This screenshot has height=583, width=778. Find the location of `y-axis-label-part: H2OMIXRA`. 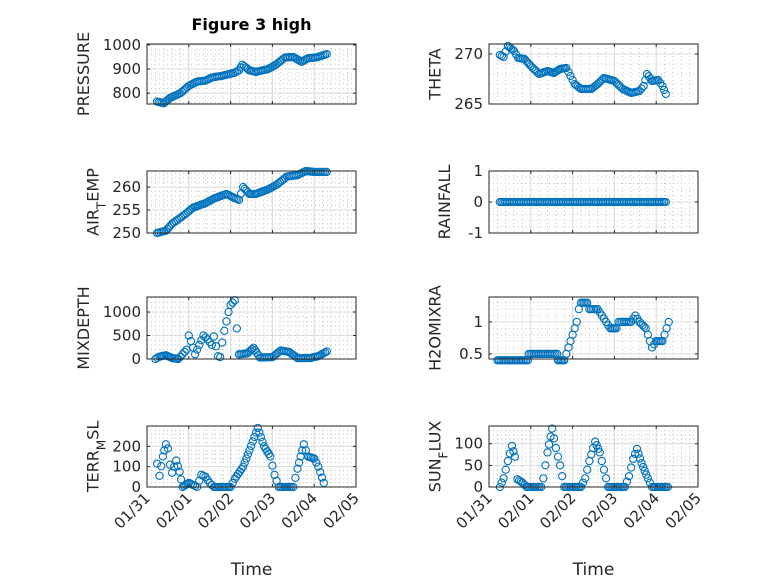

y-axis-label-part: H2OMIXRA is located at coordinates (435, 328).